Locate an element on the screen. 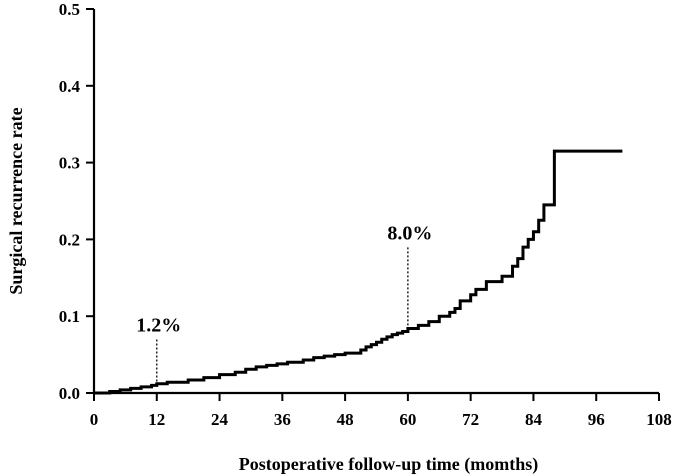  x-tick-label: 60 is located at coordinates (407, 419).